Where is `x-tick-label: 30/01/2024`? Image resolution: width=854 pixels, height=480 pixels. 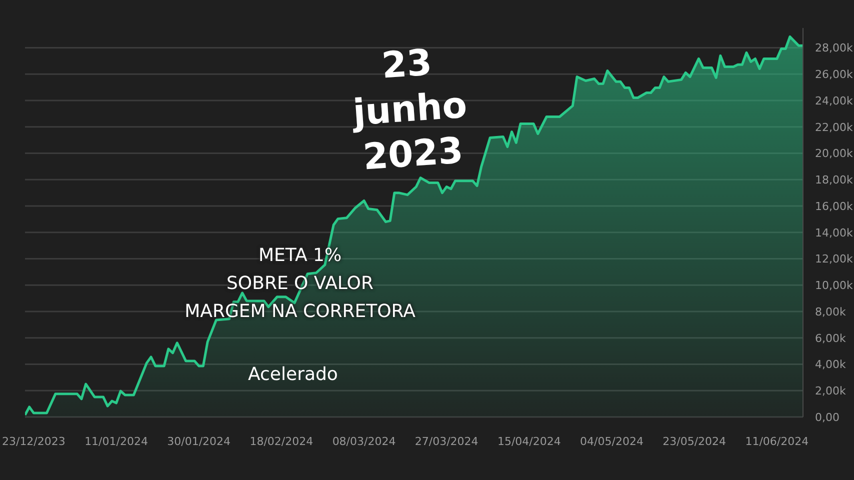
x-tick-label: 30/01/2024 is located at coordinates (199, 441).